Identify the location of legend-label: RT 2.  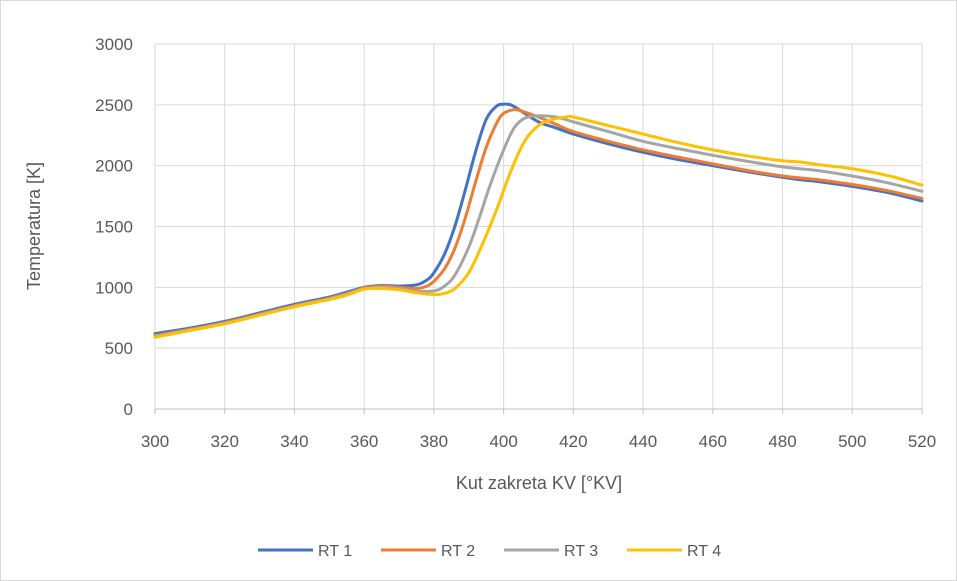
(458, 551).